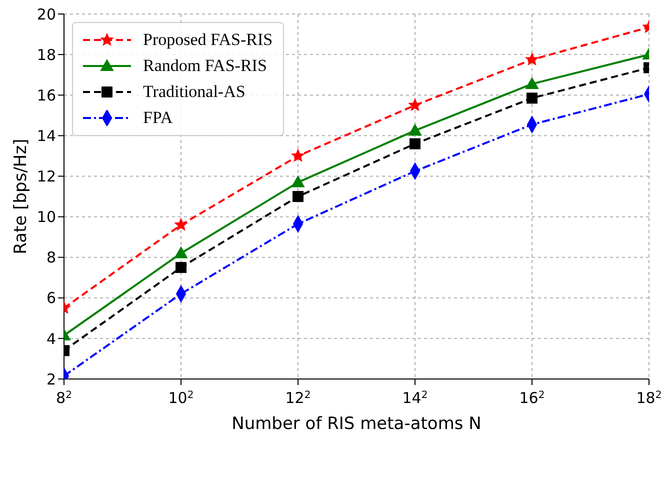 Image resolution: width=665 pixels, height=487 pixels. Describe the element at coordinates (181, 398) in the screenshot. I see `x-tick-label: 10$^{2}$` at that location.